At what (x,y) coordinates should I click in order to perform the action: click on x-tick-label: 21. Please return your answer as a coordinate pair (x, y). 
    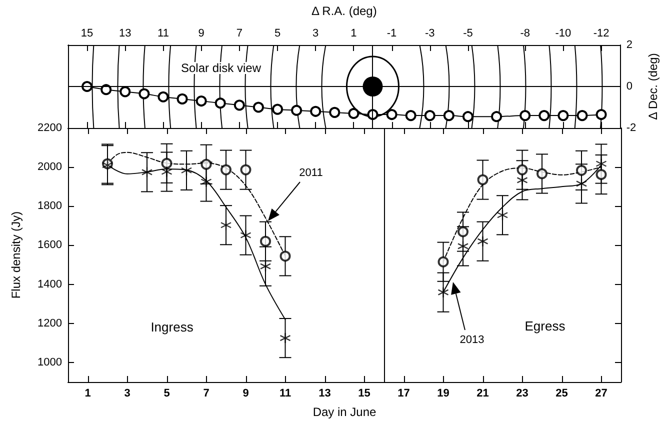
    Looking at the image, I should click on (482, 394).